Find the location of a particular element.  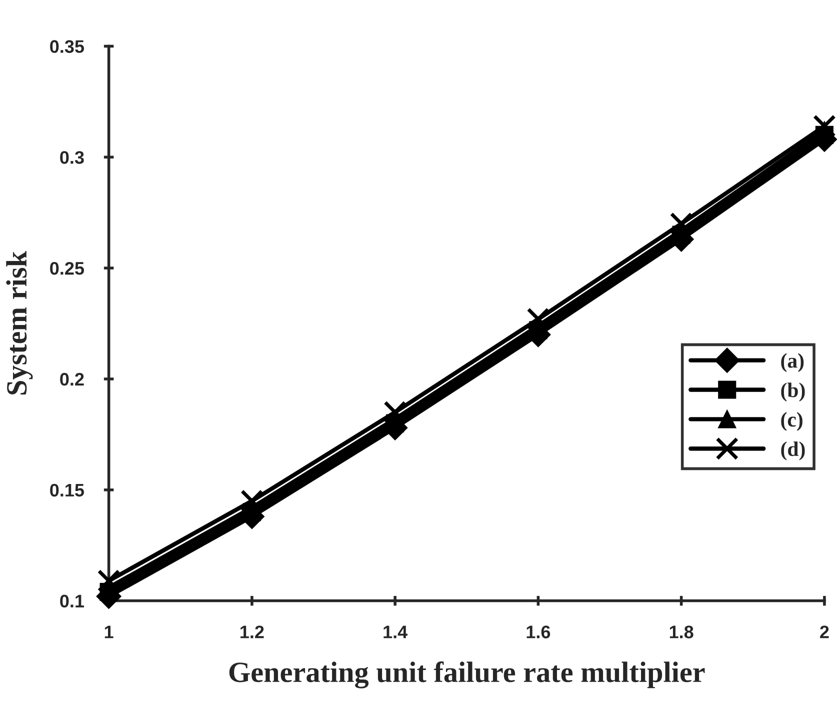

y-tick-label: 0.3 is located at coordinates (72, 157).